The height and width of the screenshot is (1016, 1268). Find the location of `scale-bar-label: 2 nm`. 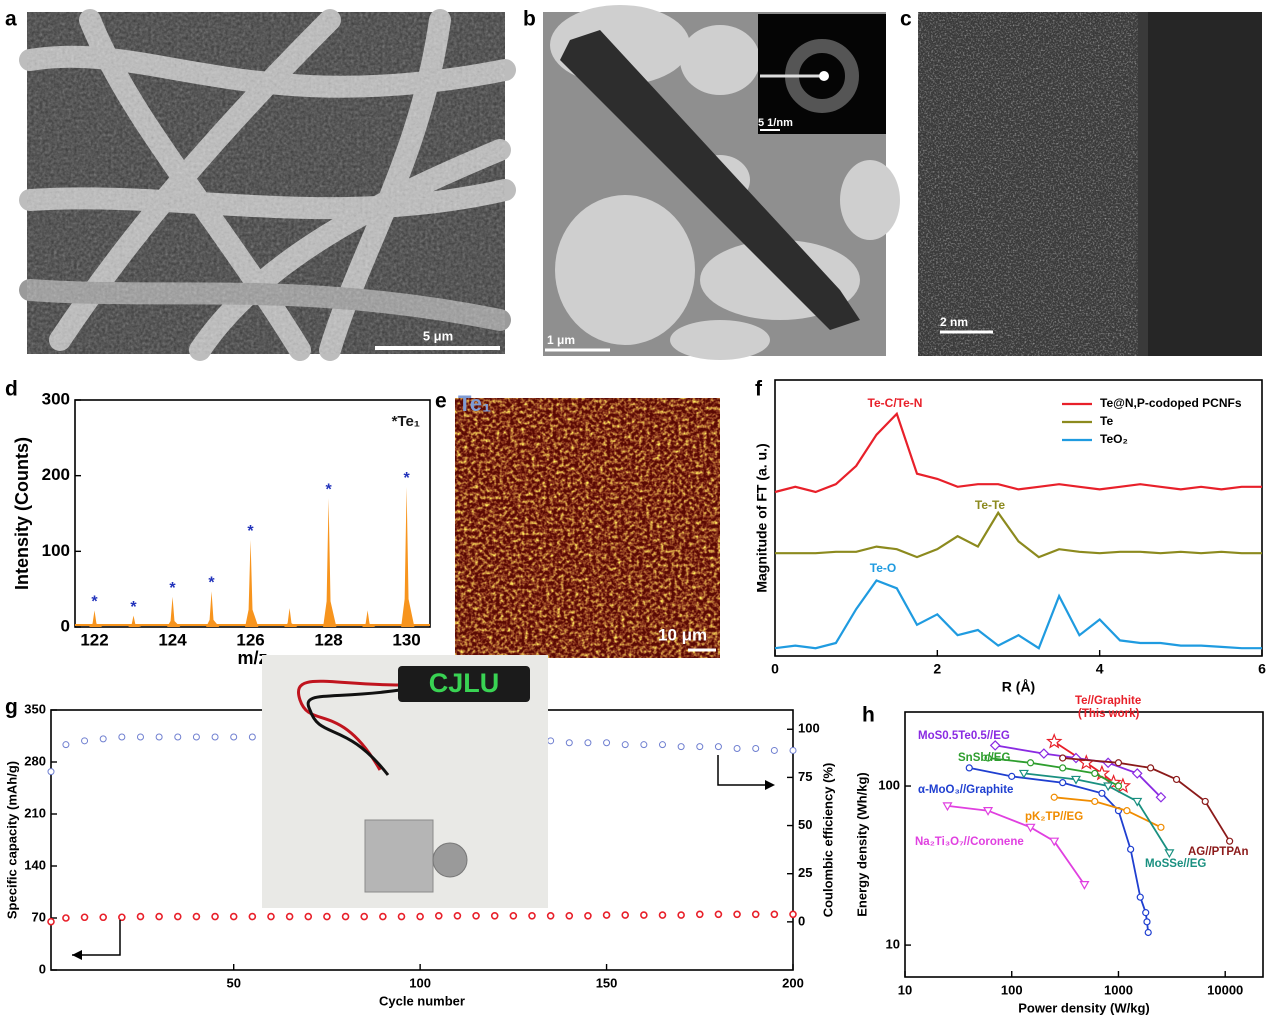

scale-bar-label: 2 nm is located at coordinates (954, 322).